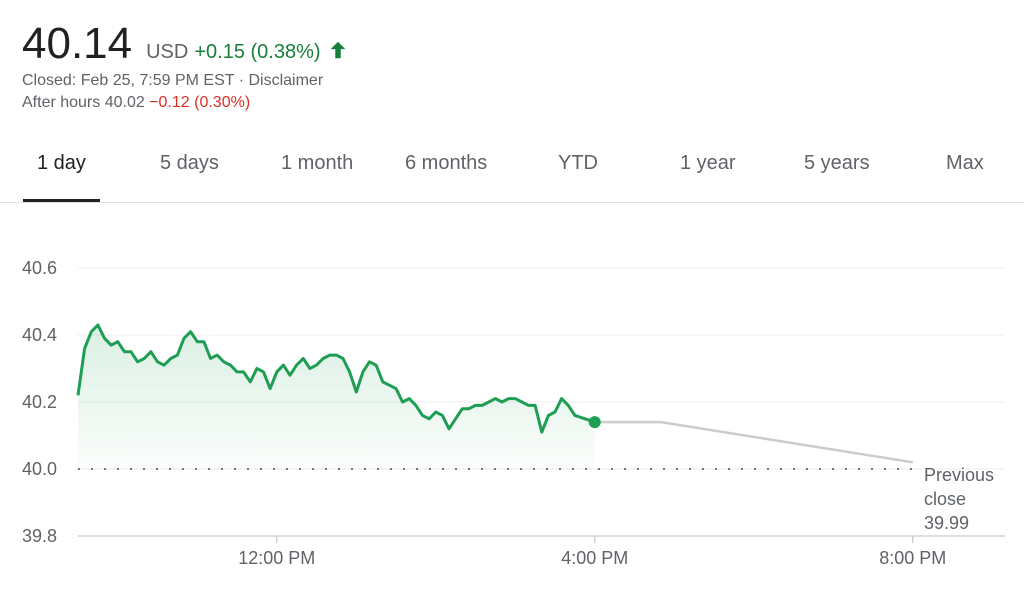 Image resolution: width=1024 pixels, height=596 pixels. Describe the element at coordinates (39, 335) in the screenshot. I see `y-tick-label: 40.4` at that location.